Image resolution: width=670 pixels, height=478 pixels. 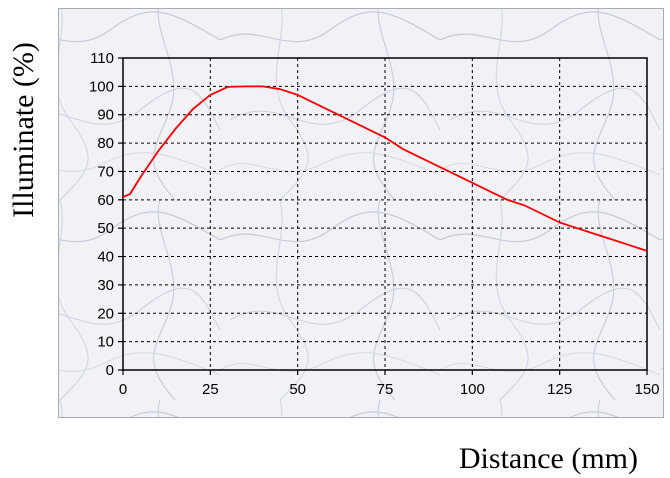 I want to click on x-tick-label: 100, so click(x=472, y=389).